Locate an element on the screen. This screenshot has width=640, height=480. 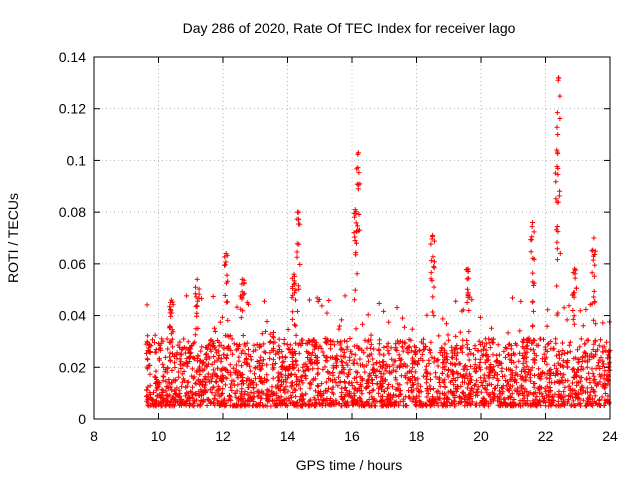
x-tick-label: 22 is located at coordinates (546, 436).